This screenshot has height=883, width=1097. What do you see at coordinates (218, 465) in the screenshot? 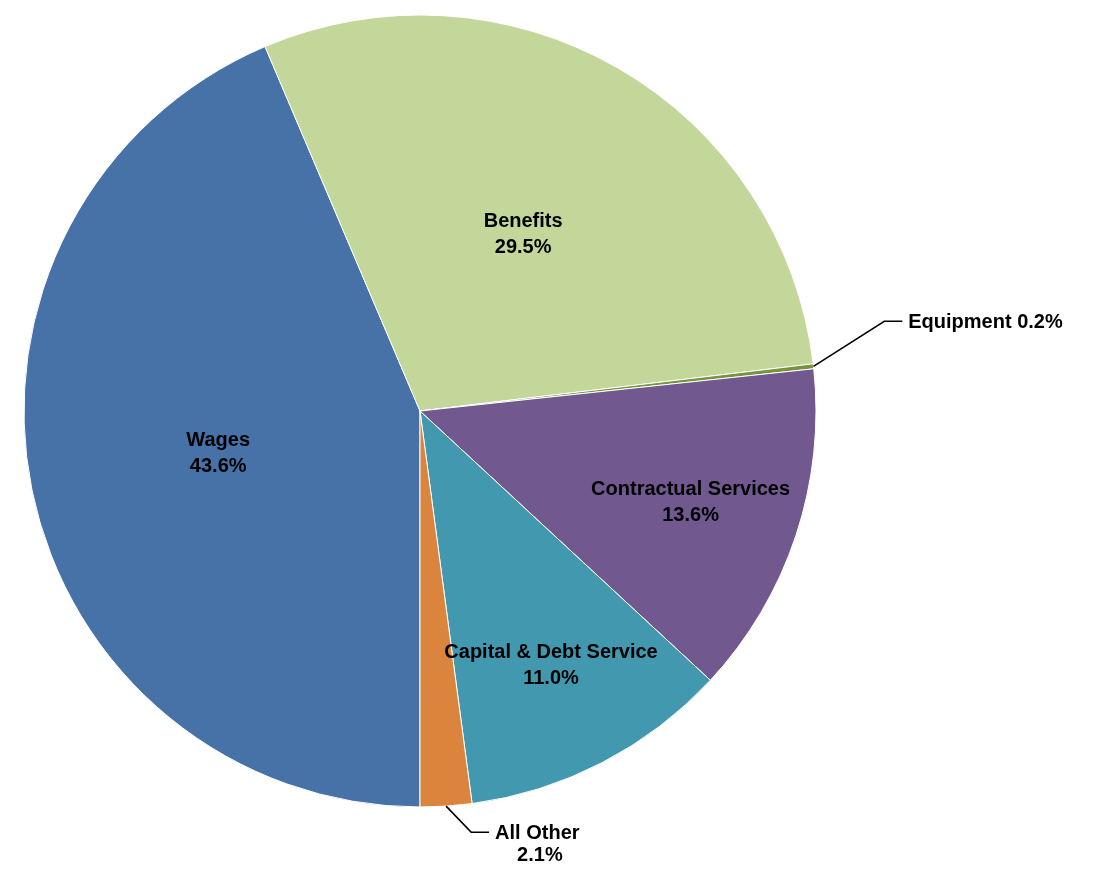
I see `data-label: 43.6%` at bounding box center [218, 465].